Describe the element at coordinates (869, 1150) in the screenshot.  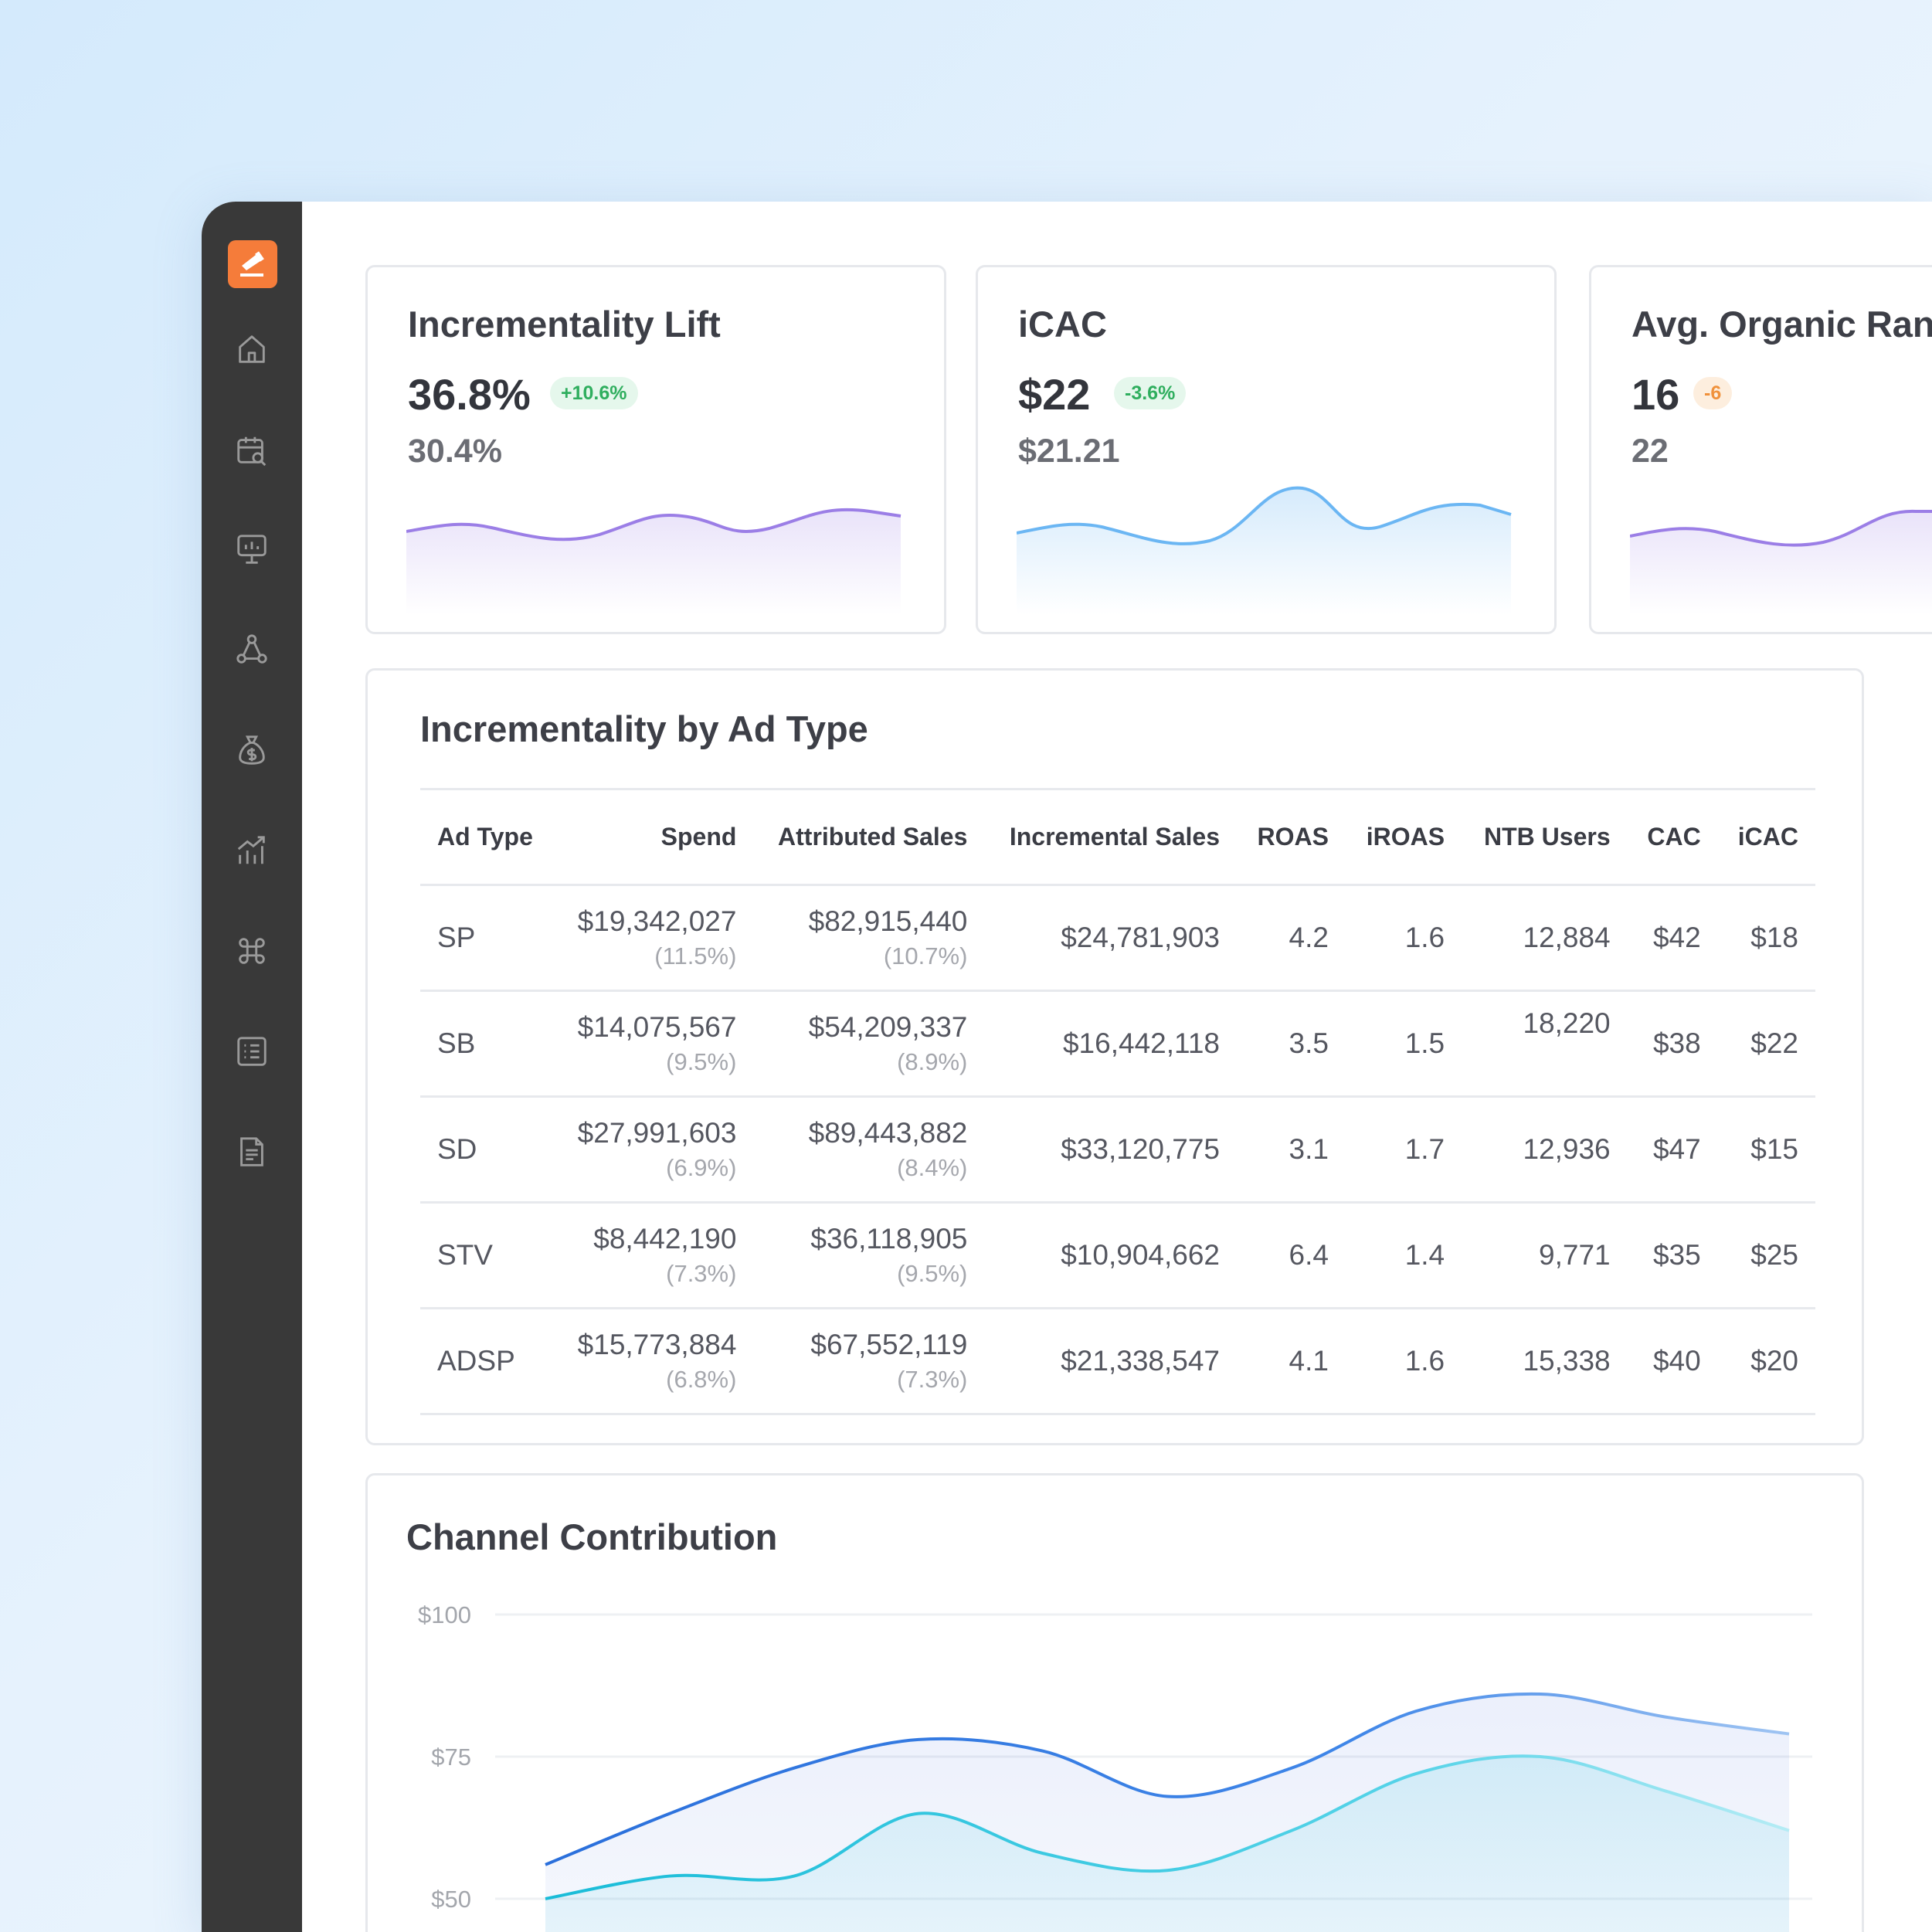
I see `cell-attributed-sales: $89,443,882 (8.4%)` at that location.